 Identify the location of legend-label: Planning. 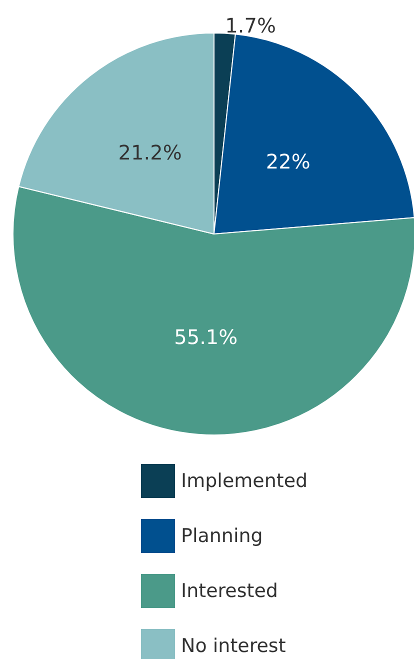
(222, 536).